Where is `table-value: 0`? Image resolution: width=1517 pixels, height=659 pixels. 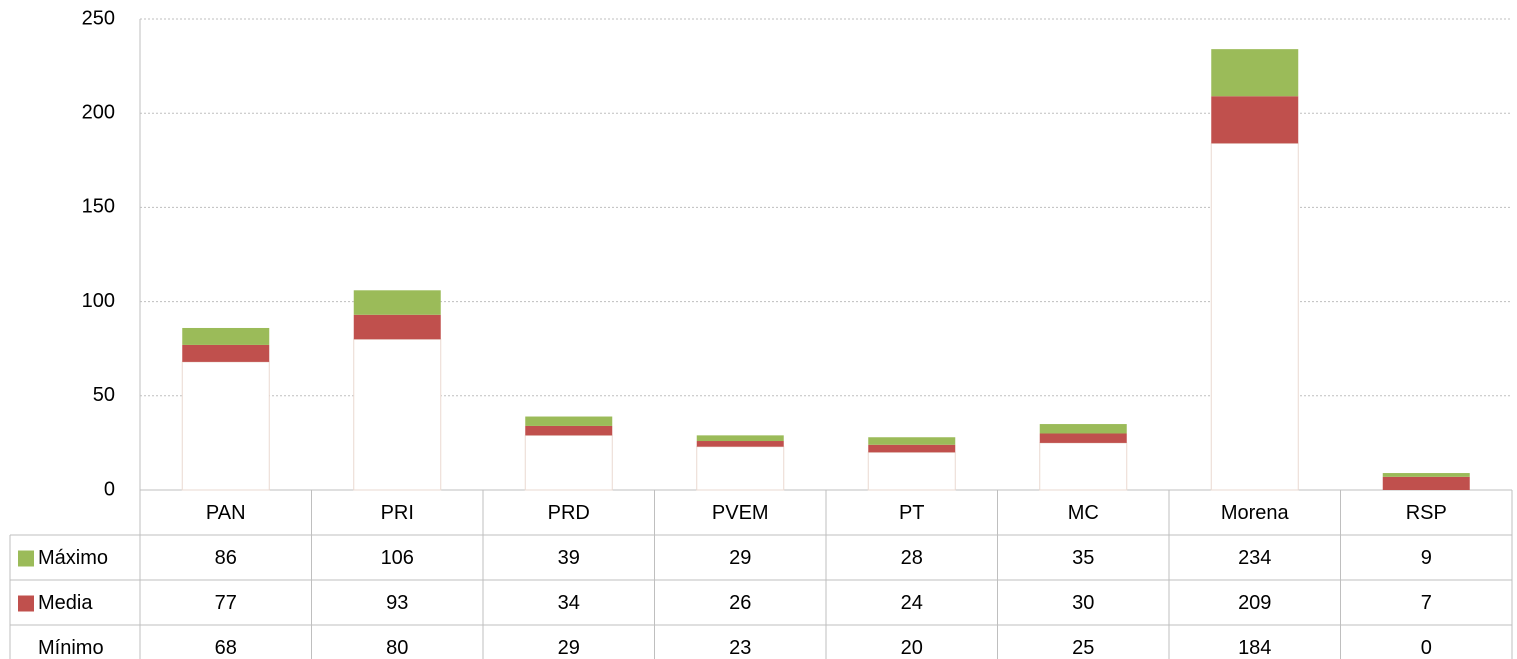
table-value: 0 is located at coordinates (1426, 648).